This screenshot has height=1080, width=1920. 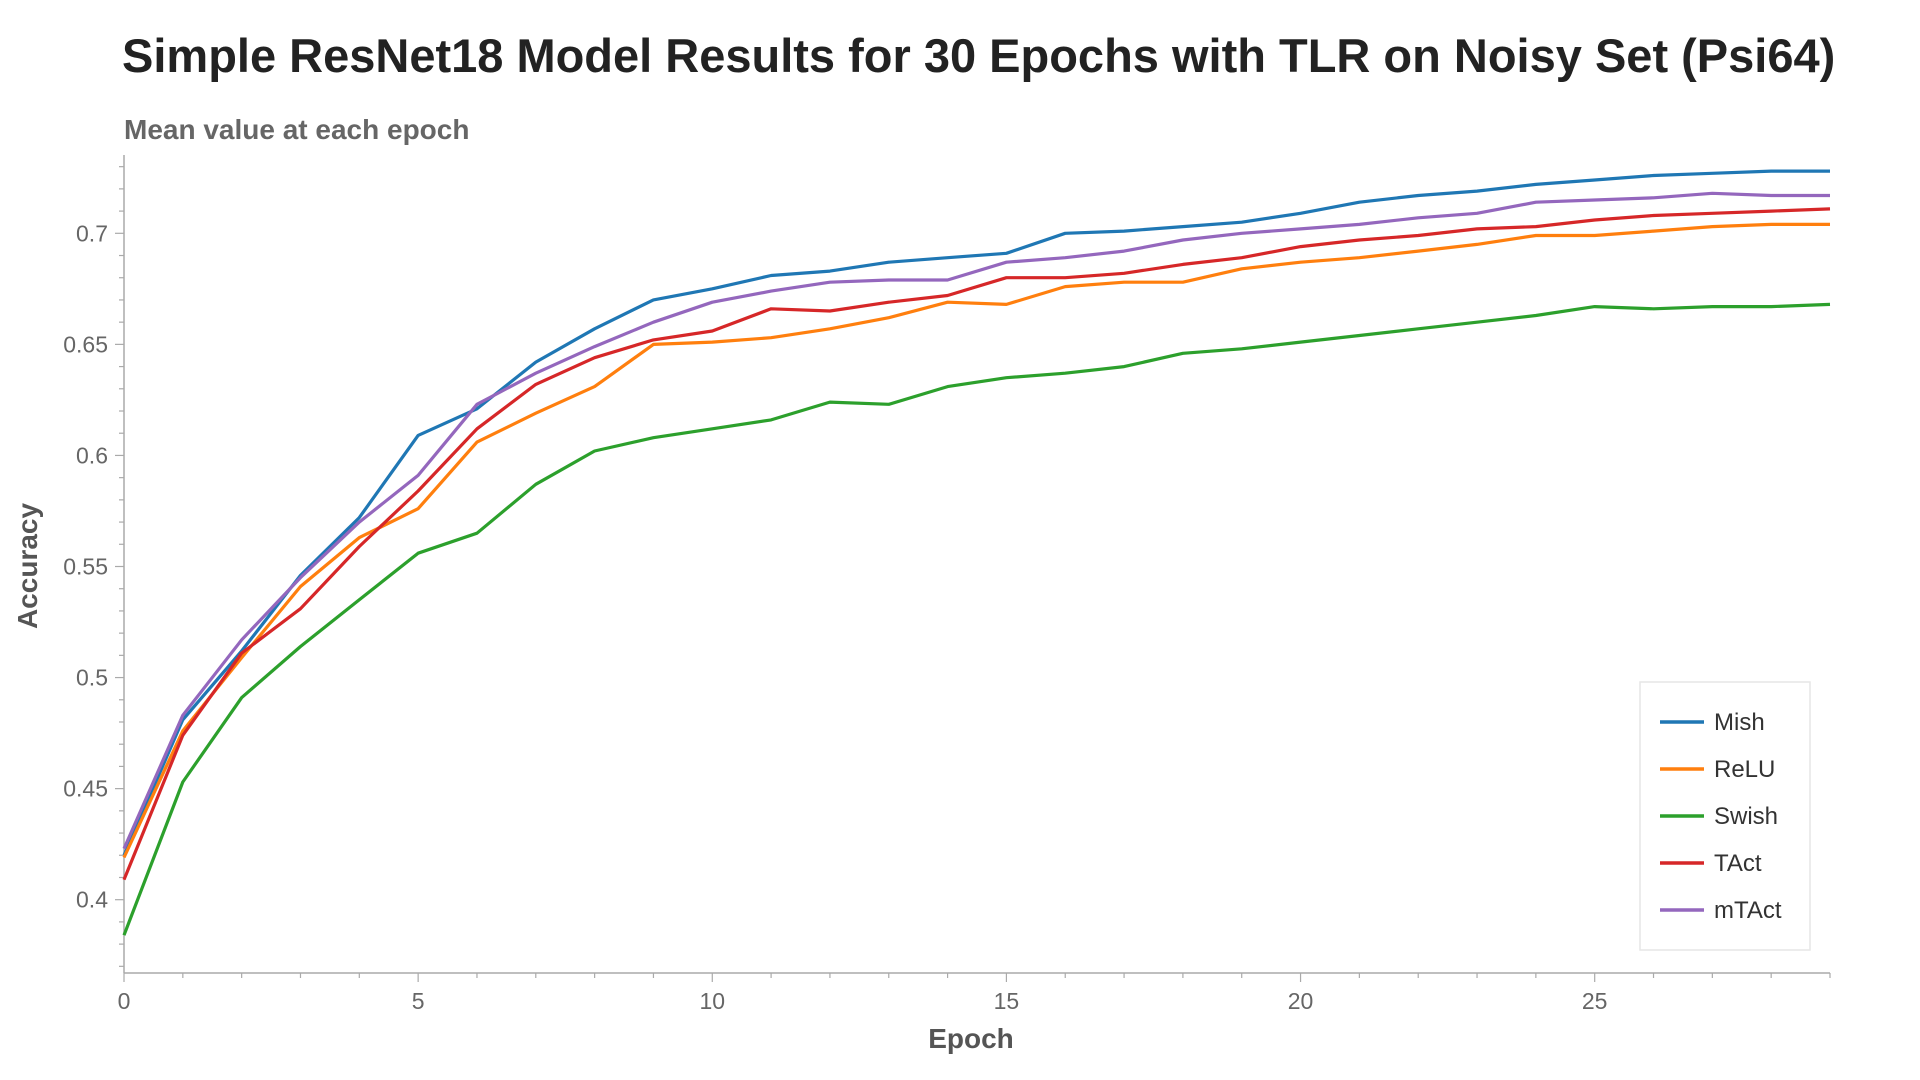 I want to click on legend-item-relu: ReLU, so click(x=1717, y=769).